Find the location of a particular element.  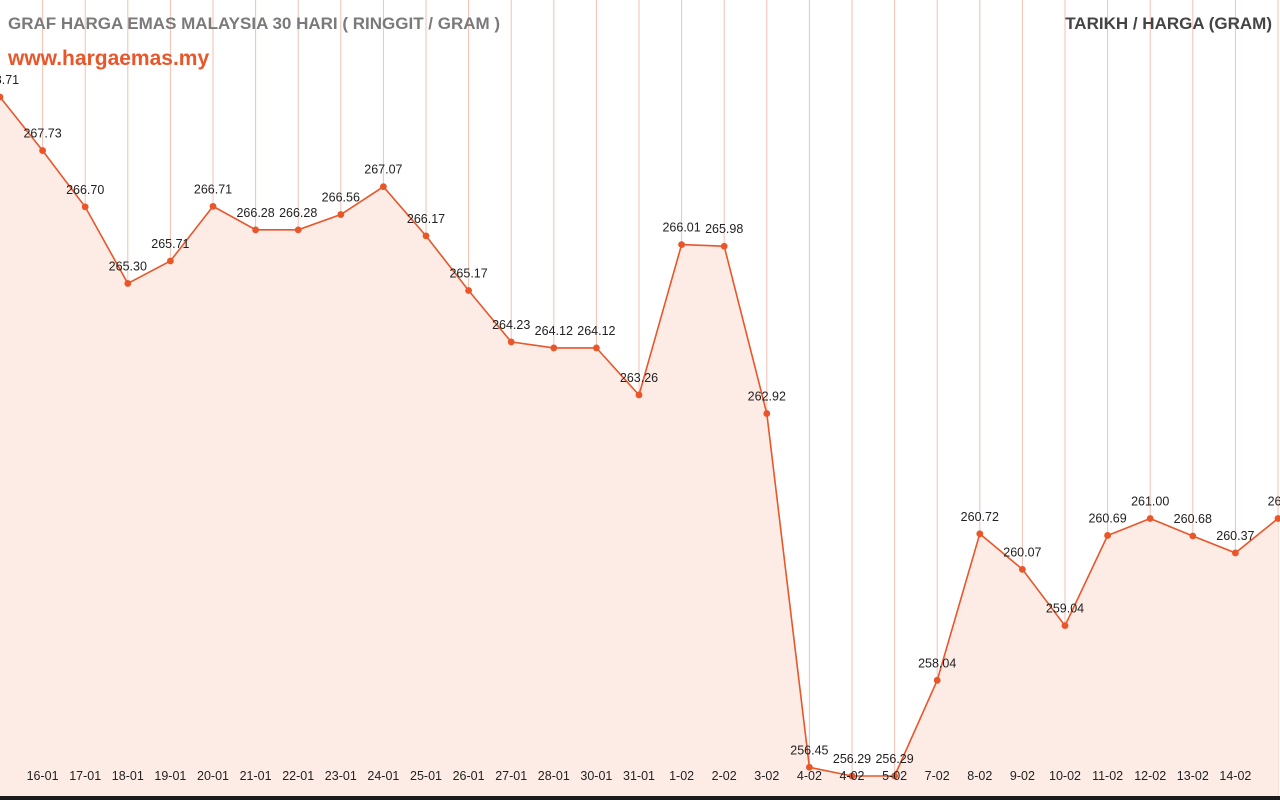

x-tick-label: 1-02 is located at coordinates (681, 776).